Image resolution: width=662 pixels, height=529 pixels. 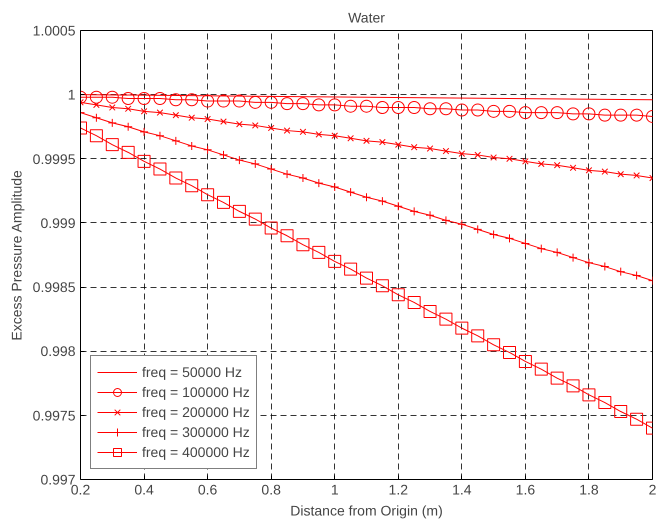 What do you see at coordinates (54, 287) in the screenshot?
I see `y-tick-label: 0.9985` at bounding box center [54, 287].